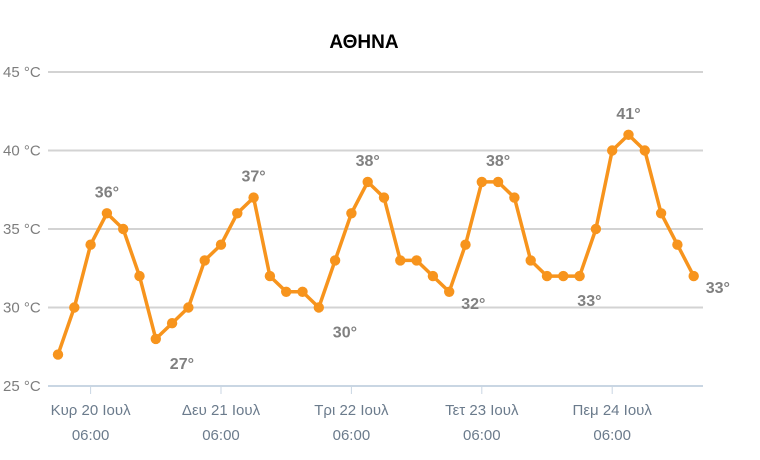 This screenshot has width=760, height=460. Describe the element at coordinates (22, 151) in the screenshot. I see `y-tick-label: 40 °C` at that location.